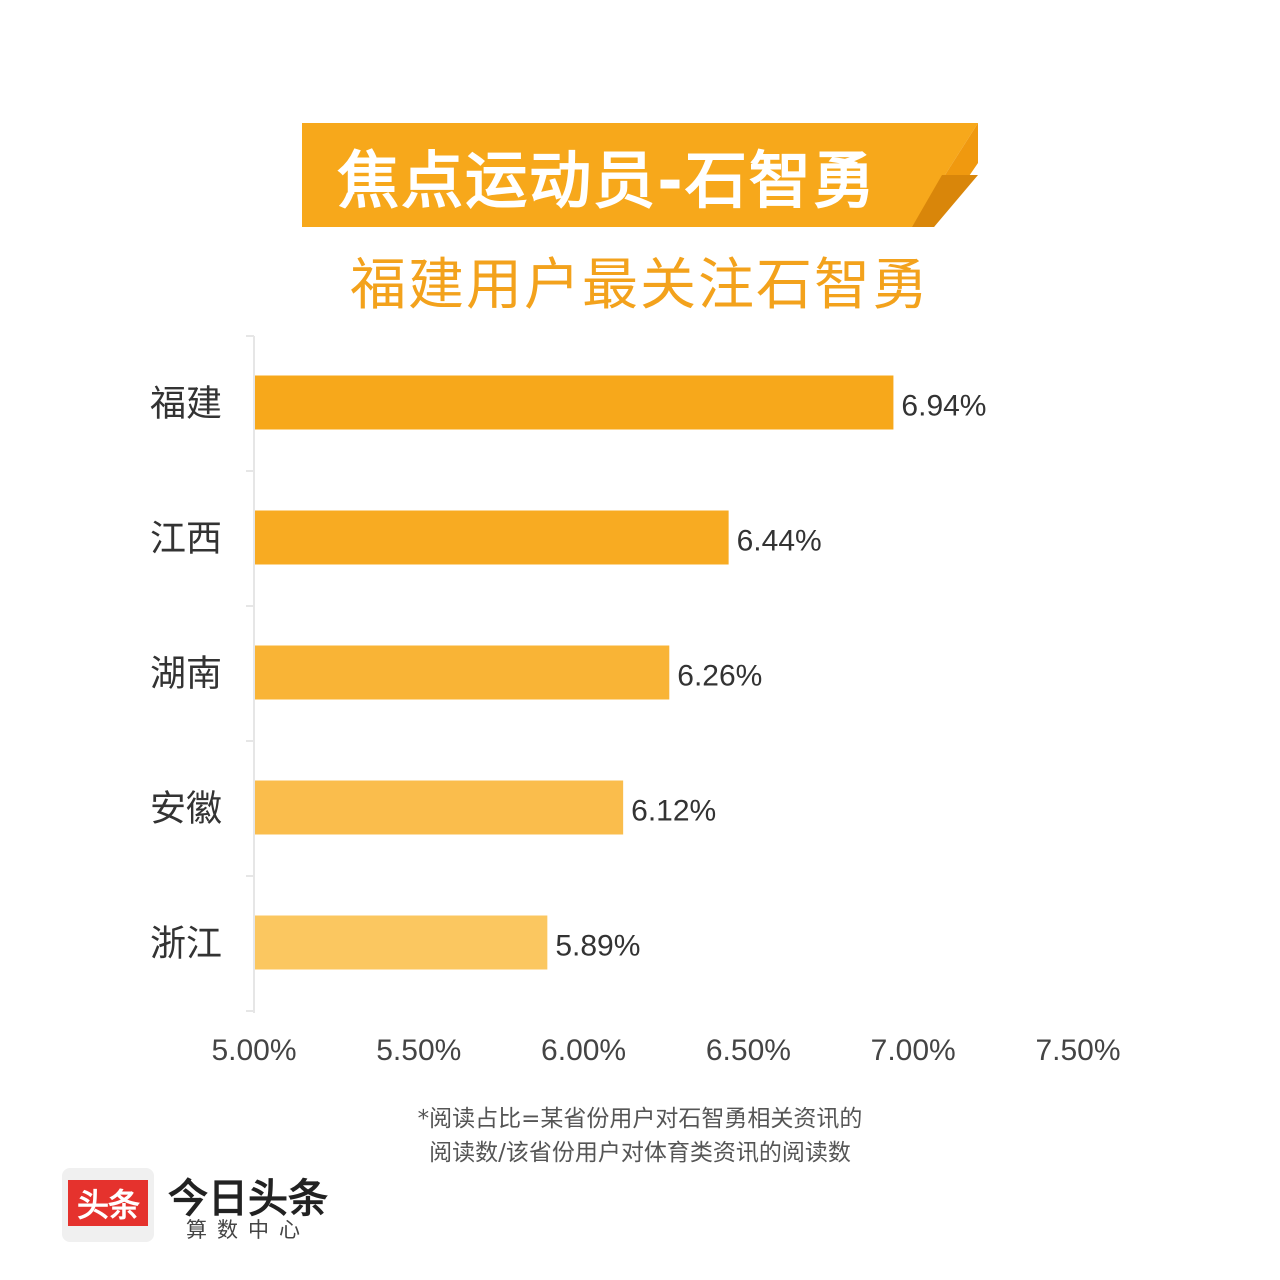 This screenshot has width=1280, height=1280. I want to click on footnote-line-2: 阅读数/该省份用户对体育类资讯的阅读数, so click(640, 1153).